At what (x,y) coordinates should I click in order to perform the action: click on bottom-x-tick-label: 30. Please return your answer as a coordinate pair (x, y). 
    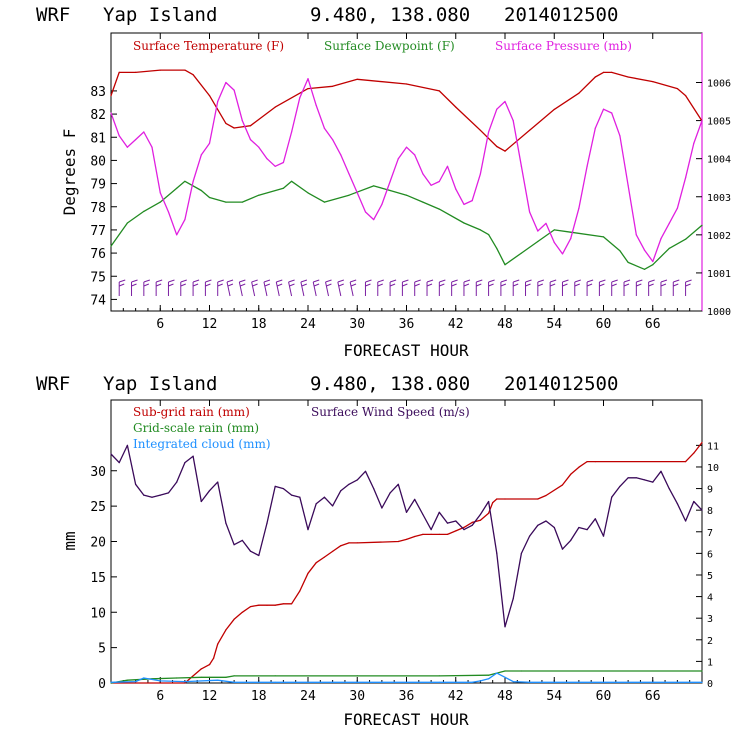
    Looking at the image, I should click on (357, 696).